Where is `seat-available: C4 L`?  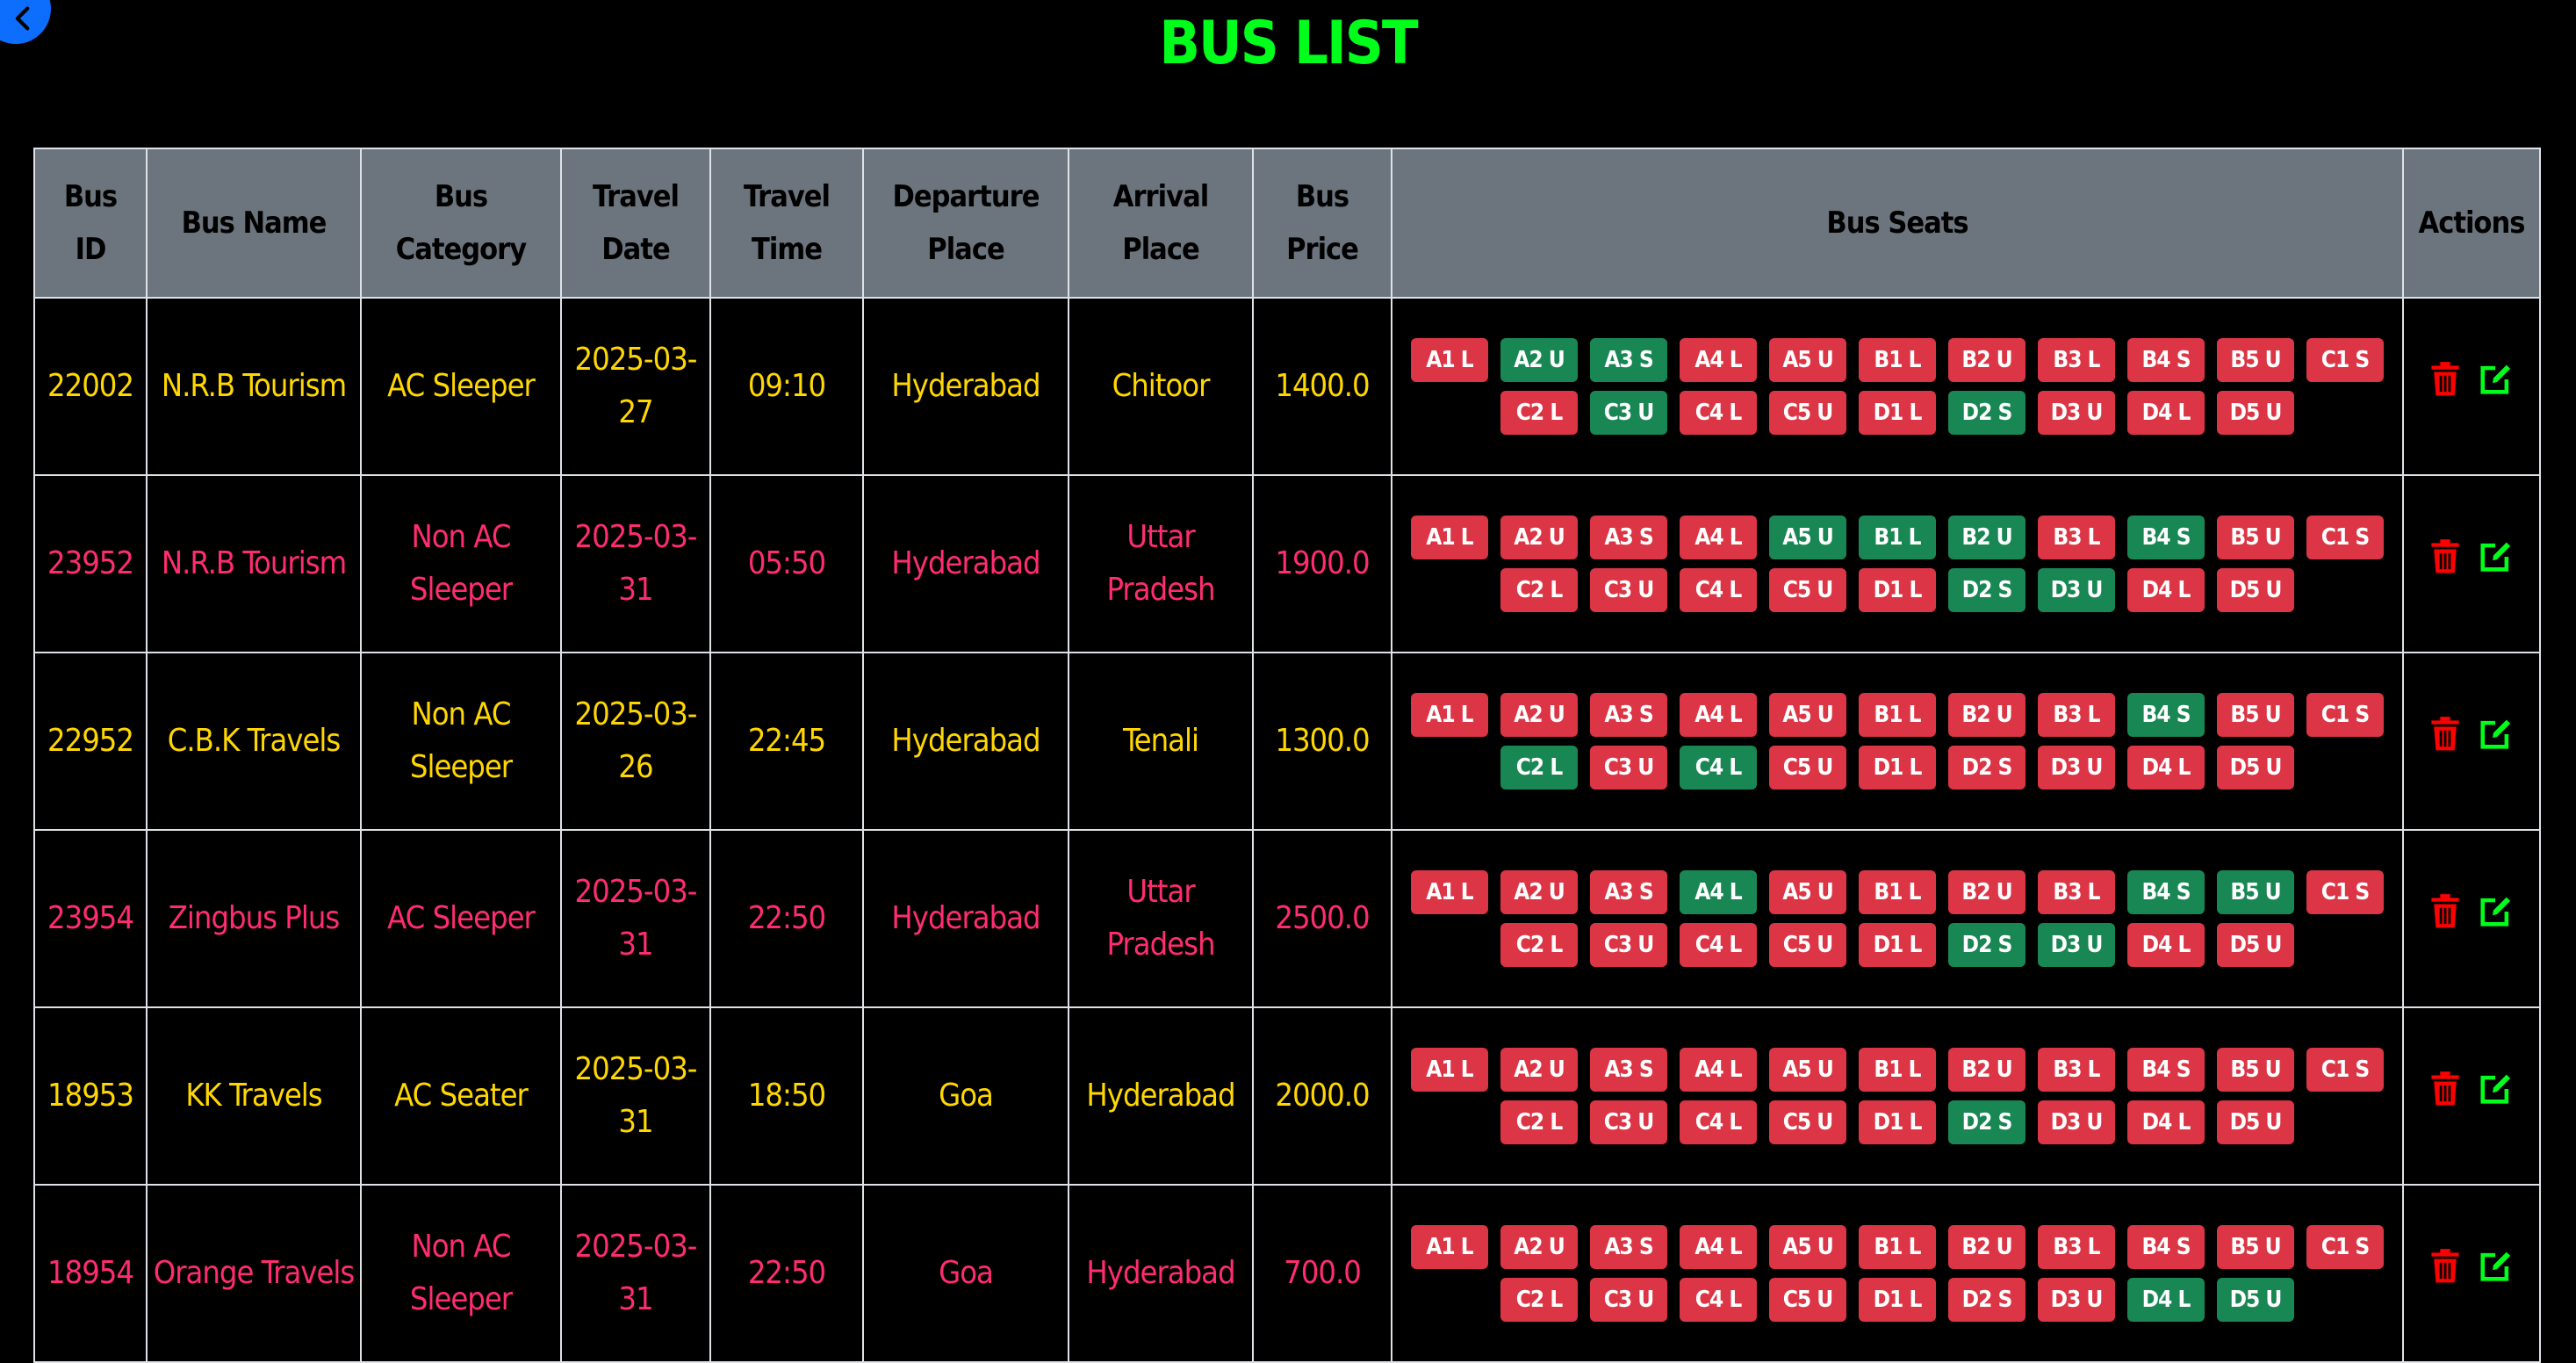 seat-available: C4 L is located at coordinates (1718, 768).